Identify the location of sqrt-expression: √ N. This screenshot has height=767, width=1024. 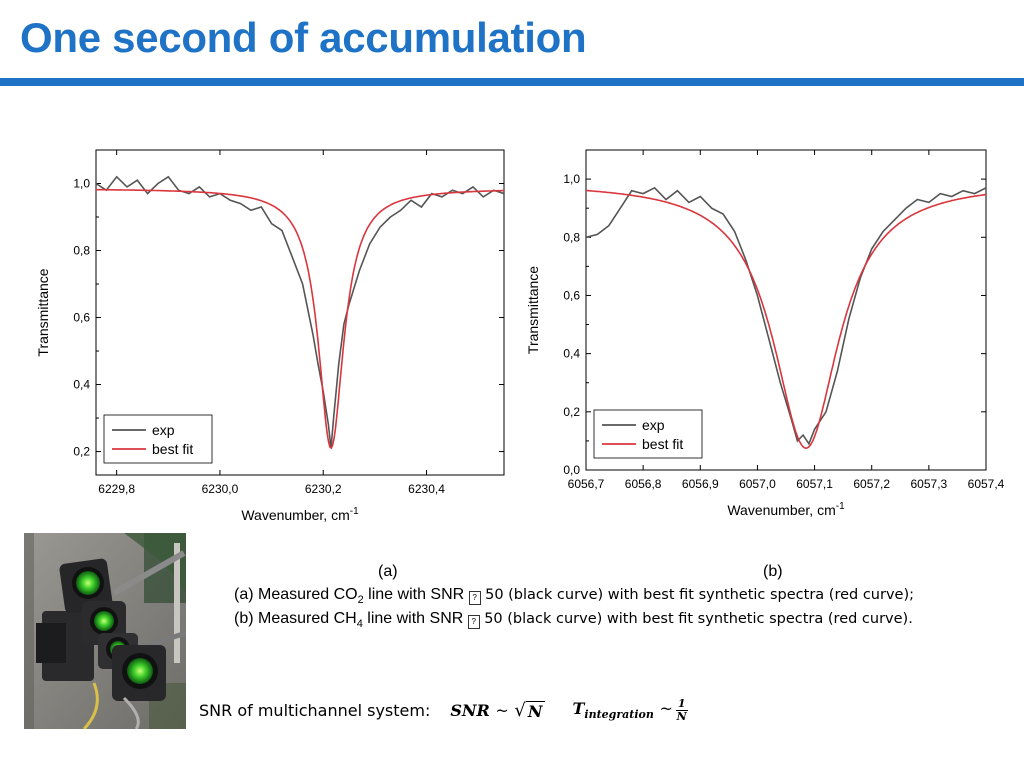
(529, 710).